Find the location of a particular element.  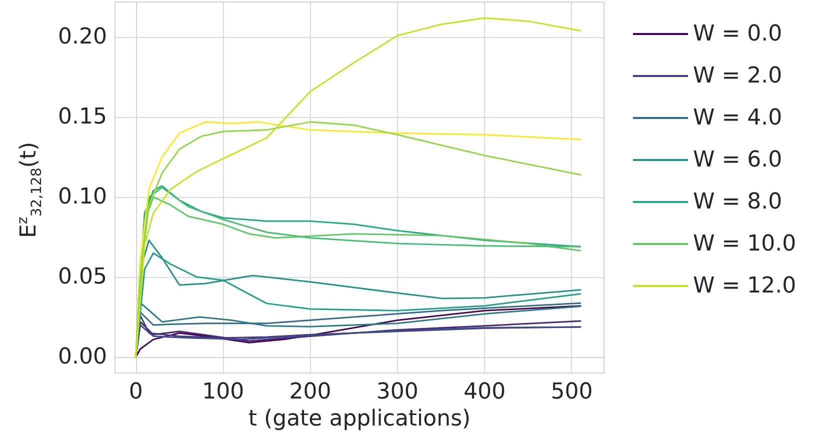

legend-label: W = 4.0 is located at coordinates (737, 118).